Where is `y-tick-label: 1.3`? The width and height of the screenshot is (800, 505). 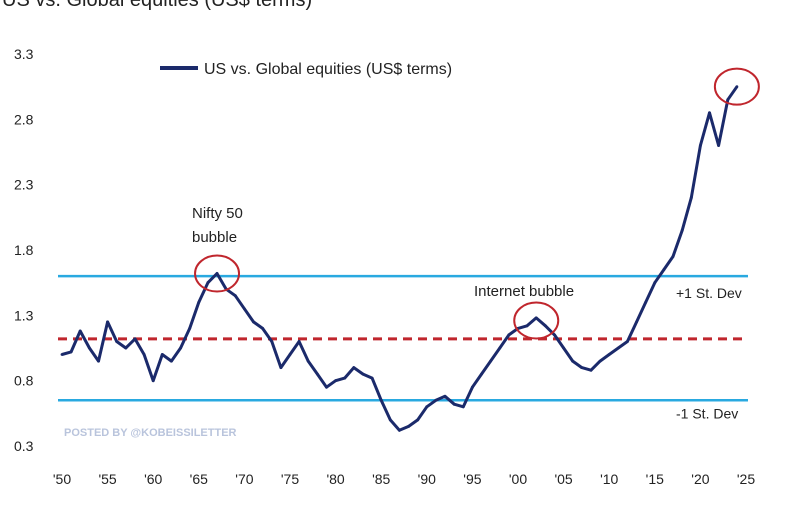 y-tick-label: 1.3 is located at coordinates (24, 315).